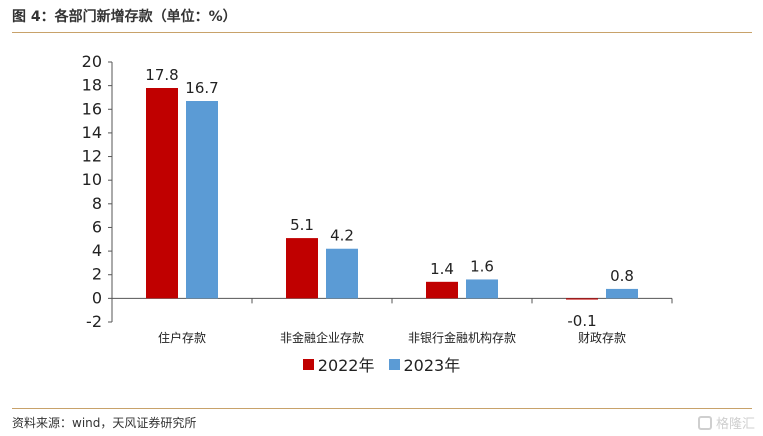 This screenshot has height=436, width=763. I want to click on legend-label-2022: 2022年, so click(346, 365).